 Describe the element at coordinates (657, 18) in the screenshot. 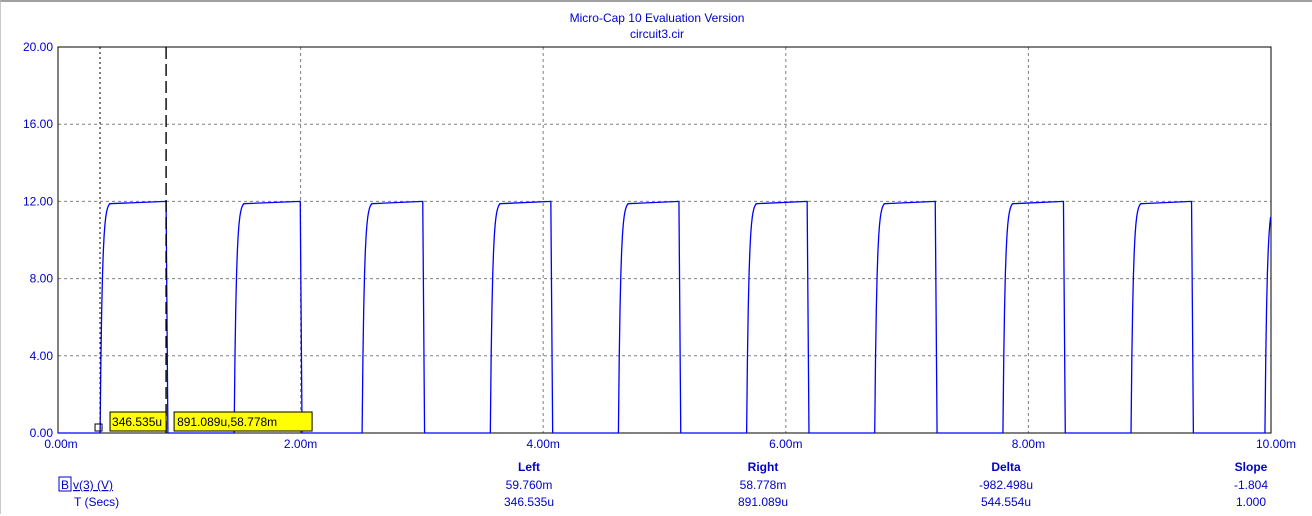

I see `window-title: Micro-Cap 10 Evaluation Version` at that location.